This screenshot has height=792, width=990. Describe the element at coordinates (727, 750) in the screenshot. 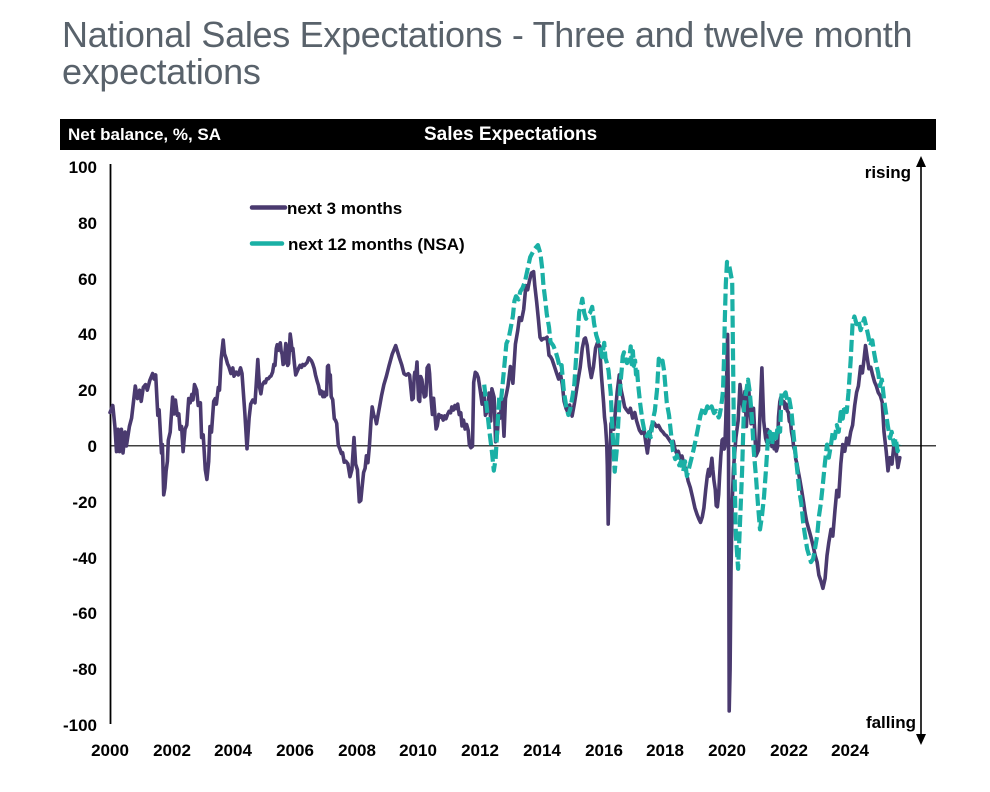

I see `svg-text: 2020` at that location.